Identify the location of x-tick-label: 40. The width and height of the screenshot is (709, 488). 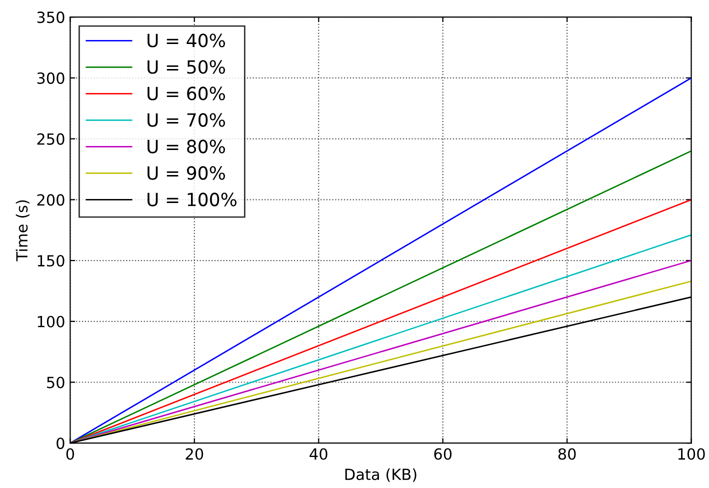
(319, 454).